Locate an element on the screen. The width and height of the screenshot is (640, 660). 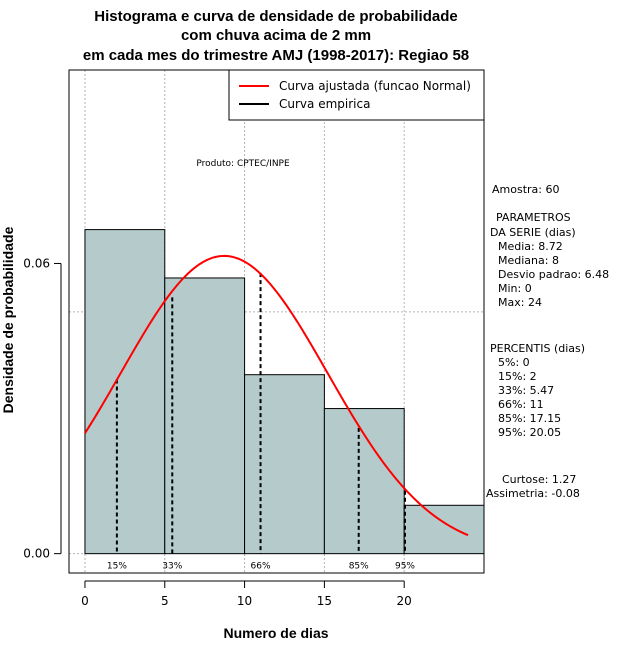
x-tick-label-20: 20 is located at coordinates (404, 601).